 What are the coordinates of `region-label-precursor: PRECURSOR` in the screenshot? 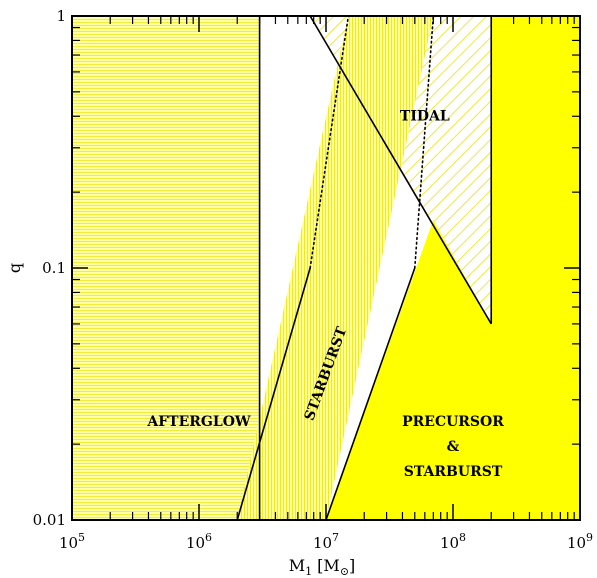 It's located at (453, 422).